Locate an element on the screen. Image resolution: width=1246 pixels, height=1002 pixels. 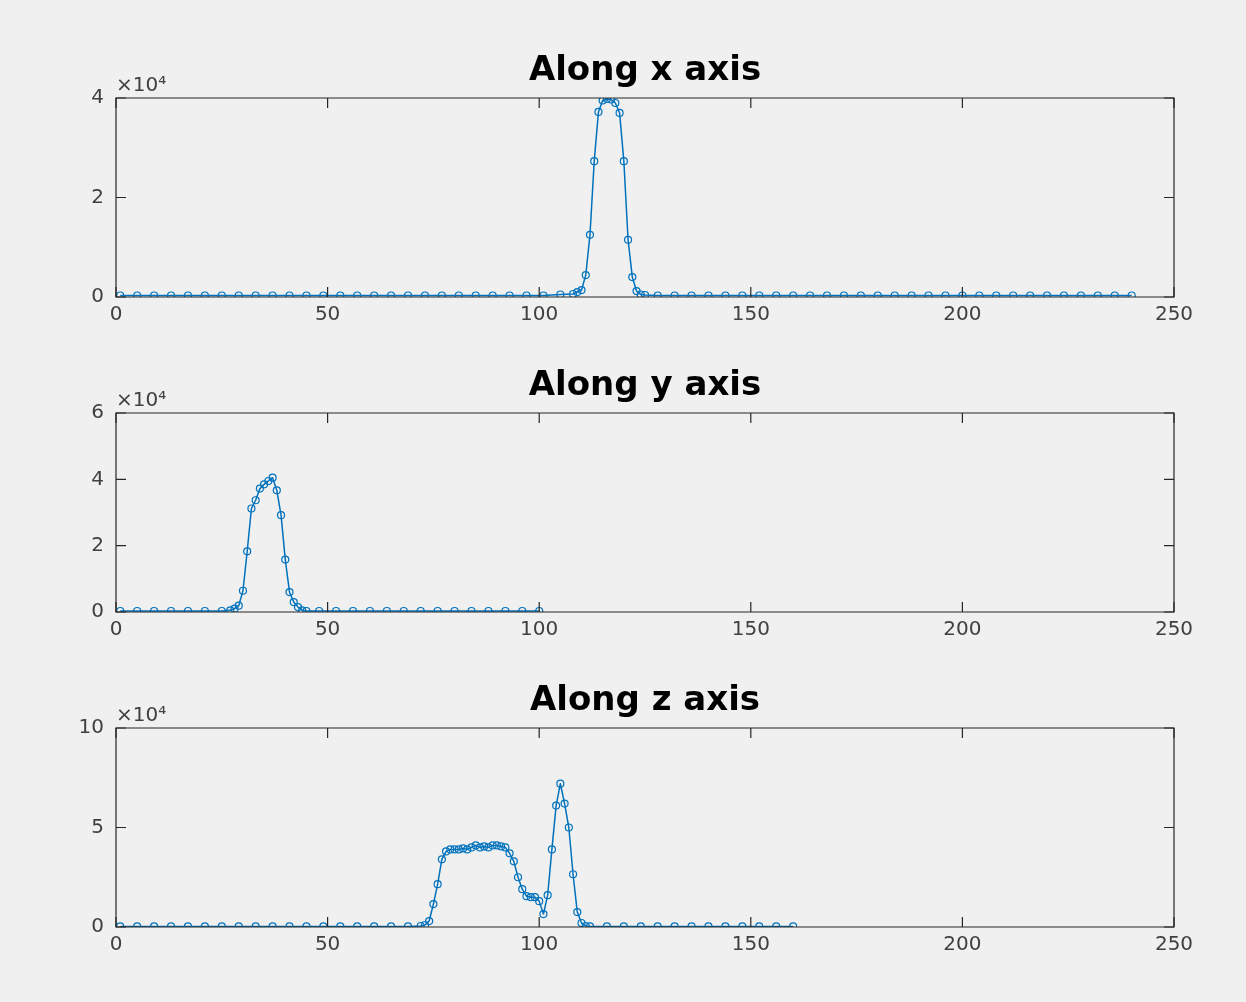
y-tick-label: 10 is located at coordinates (91, 726).